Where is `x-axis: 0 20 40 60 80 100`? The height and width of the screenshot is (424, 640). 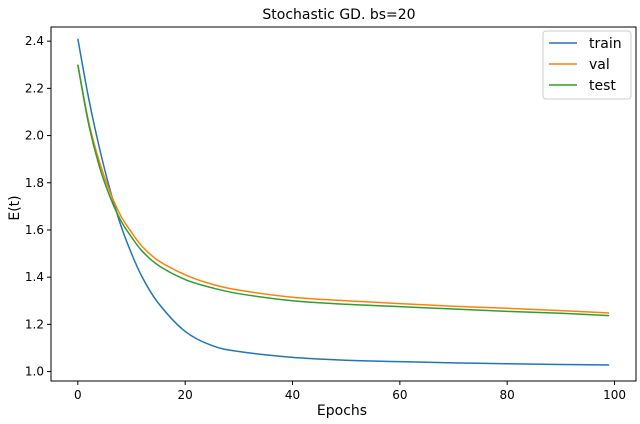
x-axis: 0 20 40 60 80 100 is located at coordinates (350, 391).